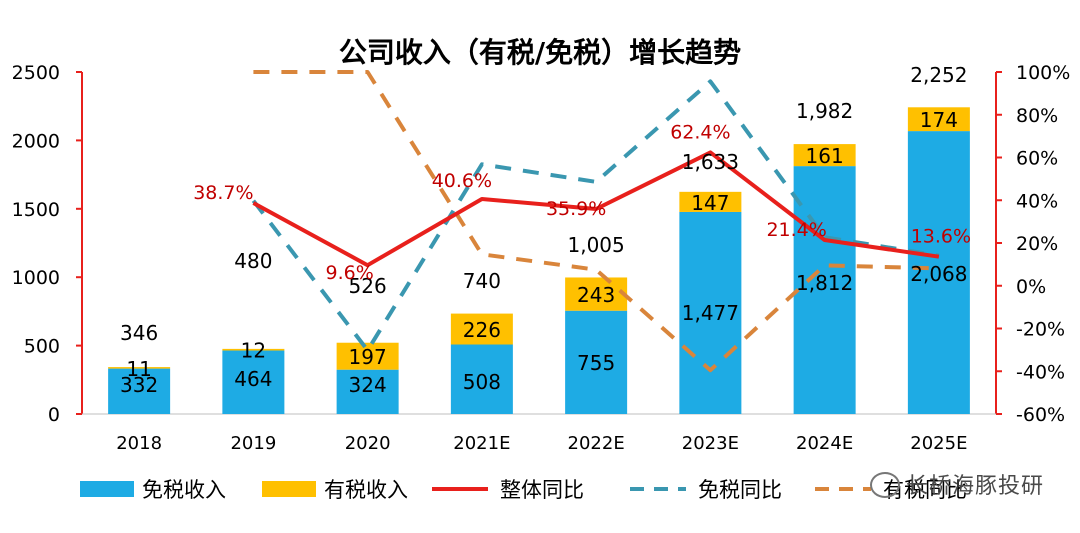  Describe the element at coordinates (884, 485) in the screenshot. I see `wechat-icon` at that location.